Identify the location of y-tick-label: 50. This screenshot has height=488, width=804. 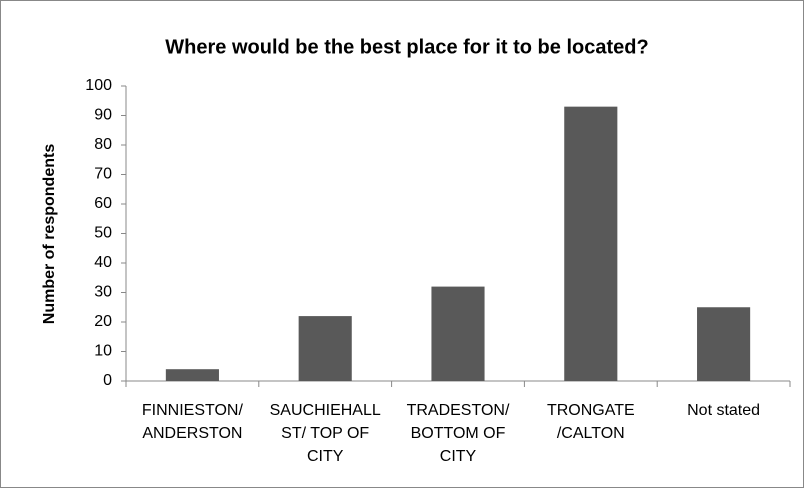
(103, 233).